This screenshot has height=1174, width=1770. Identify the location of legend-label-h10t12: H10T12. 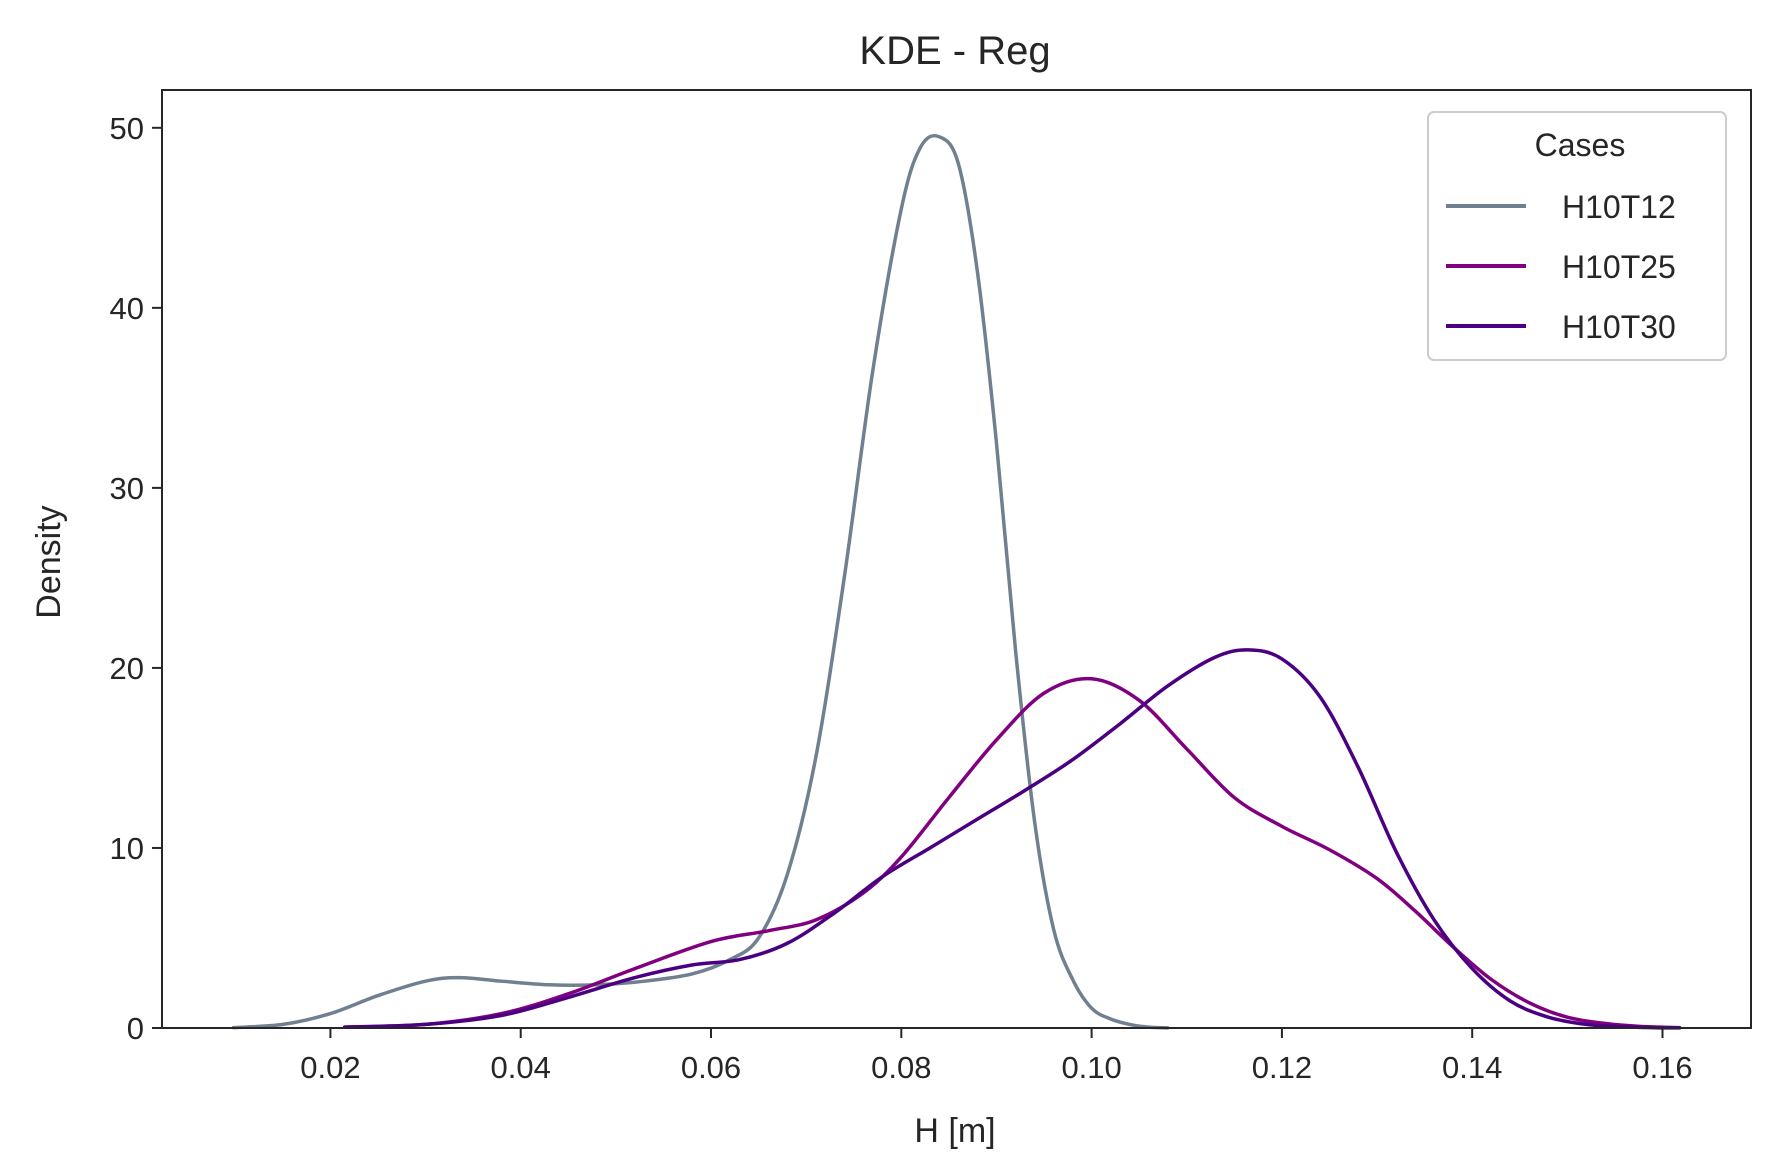
(1619, 207).